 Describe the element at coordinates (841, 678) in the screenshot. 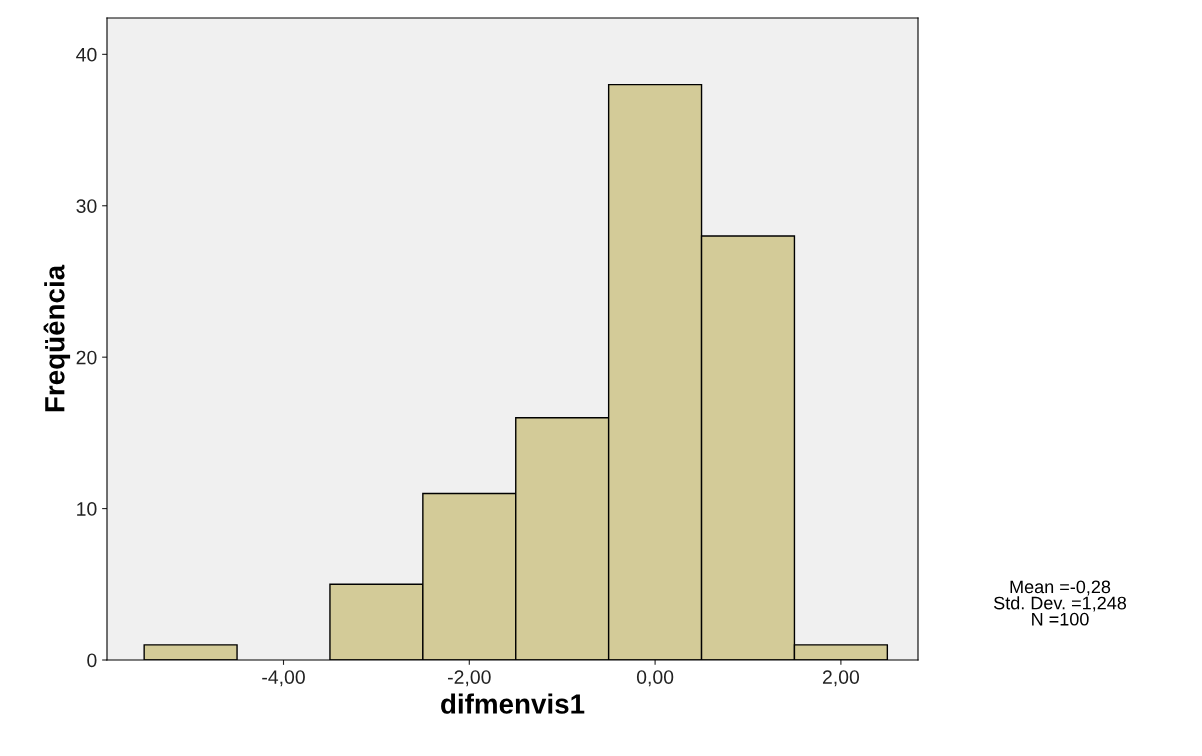

I see `x-tick-label: 2,00` at that location.